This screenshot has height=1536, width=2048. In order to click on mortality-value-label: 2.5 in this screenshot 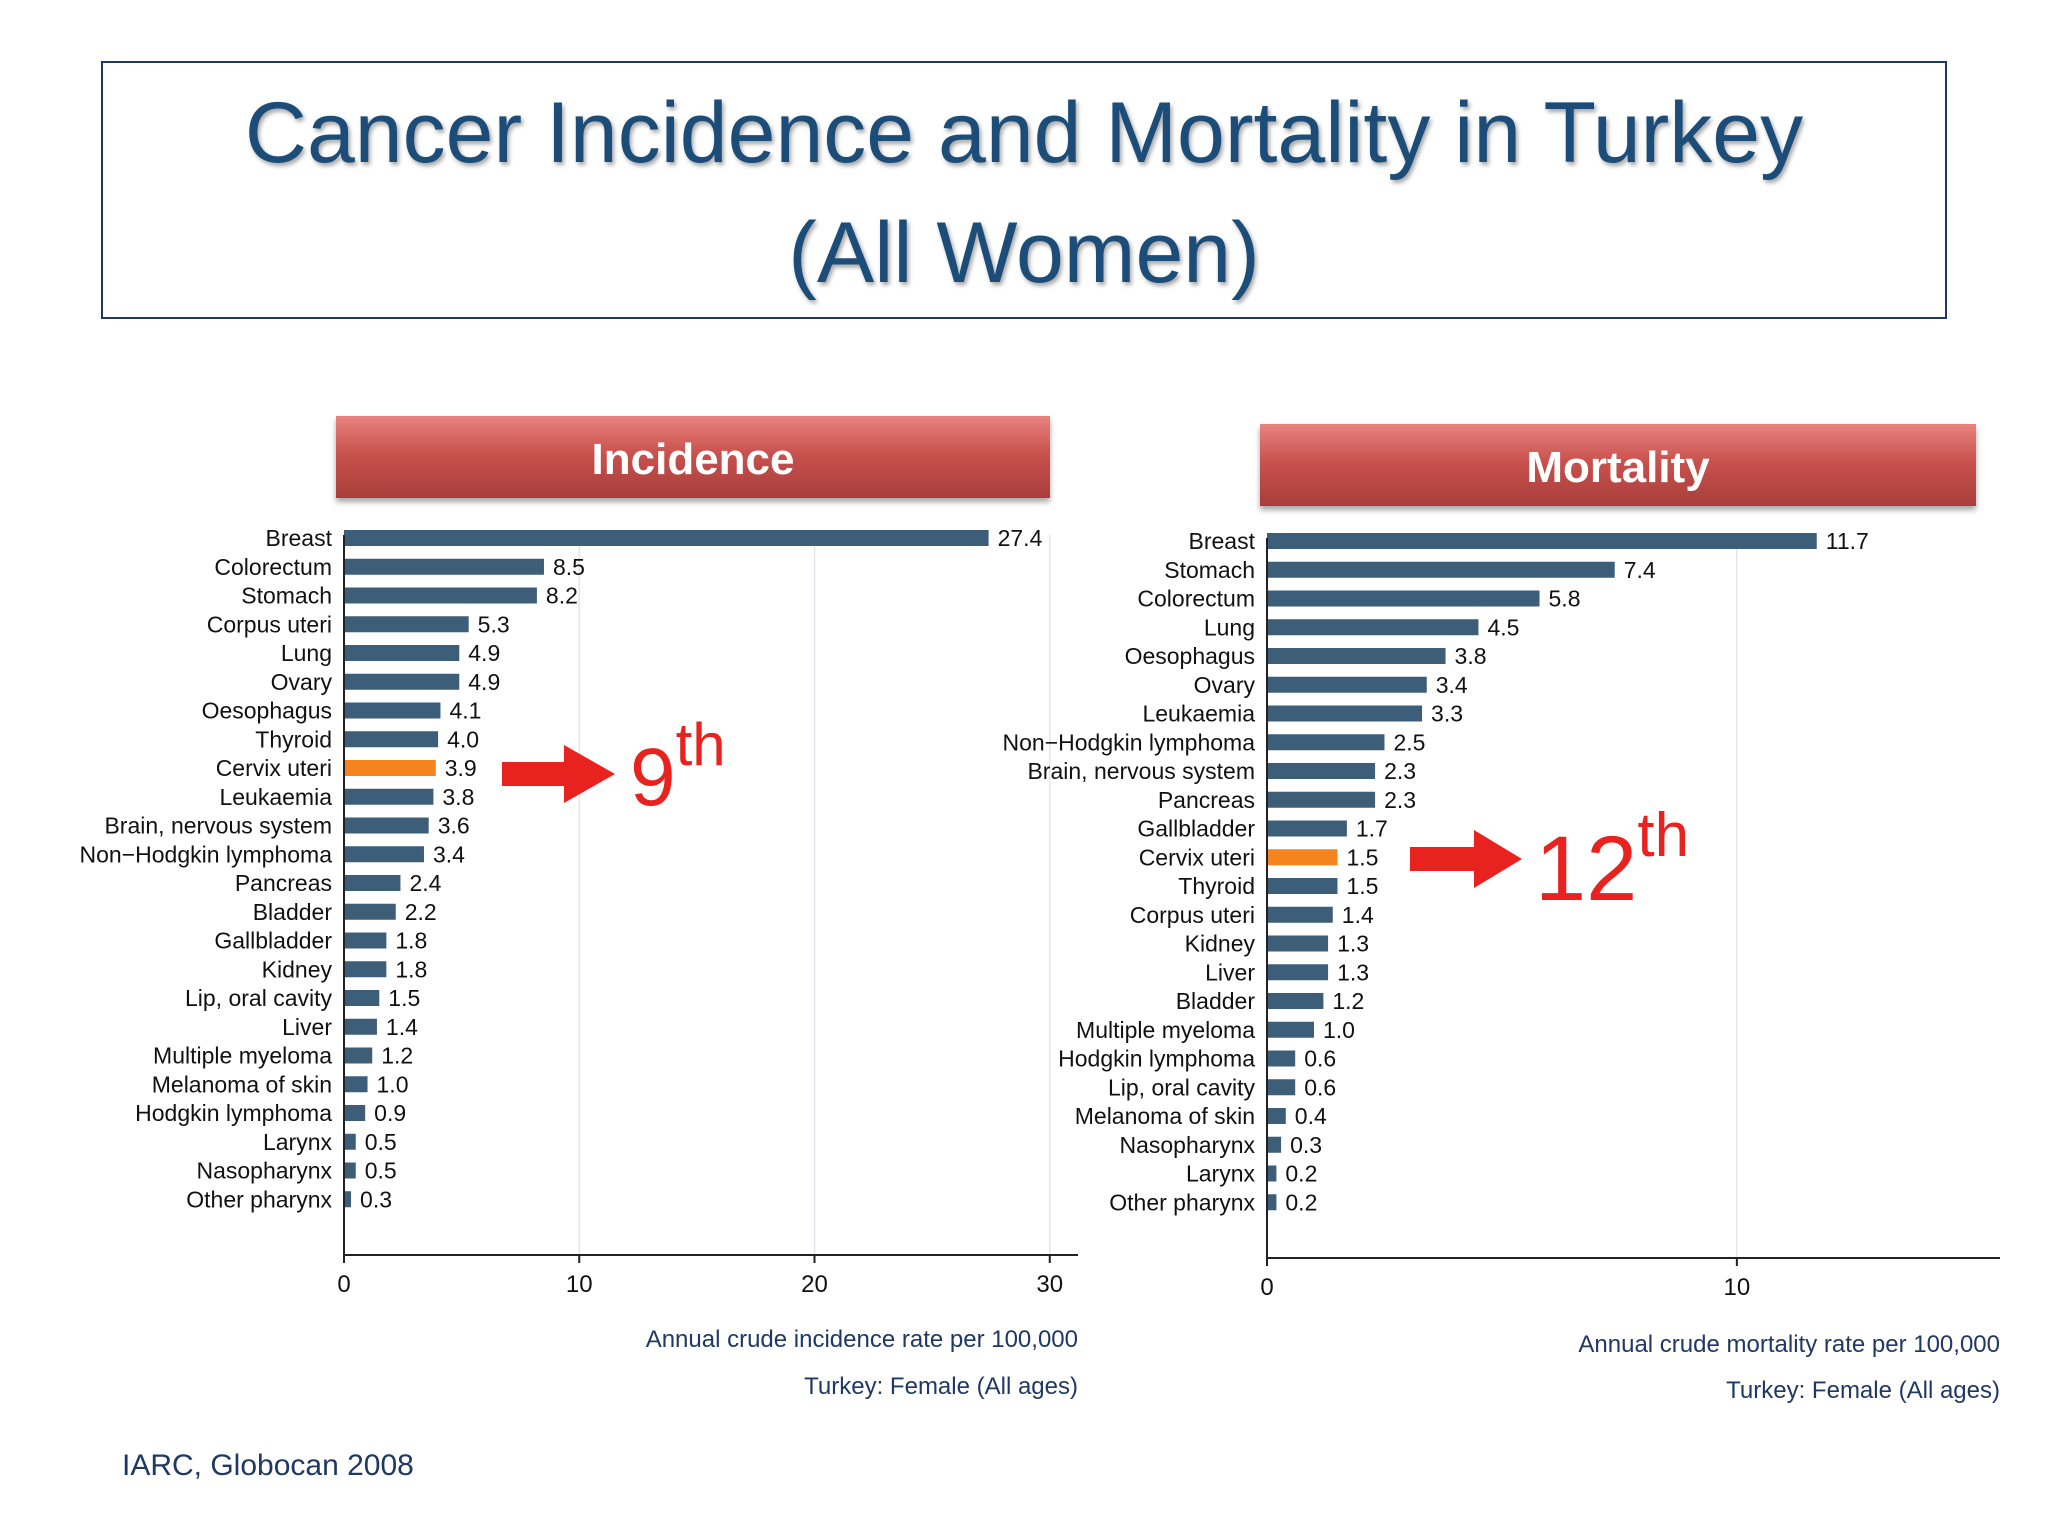, I will do `click(1409, 742)`.